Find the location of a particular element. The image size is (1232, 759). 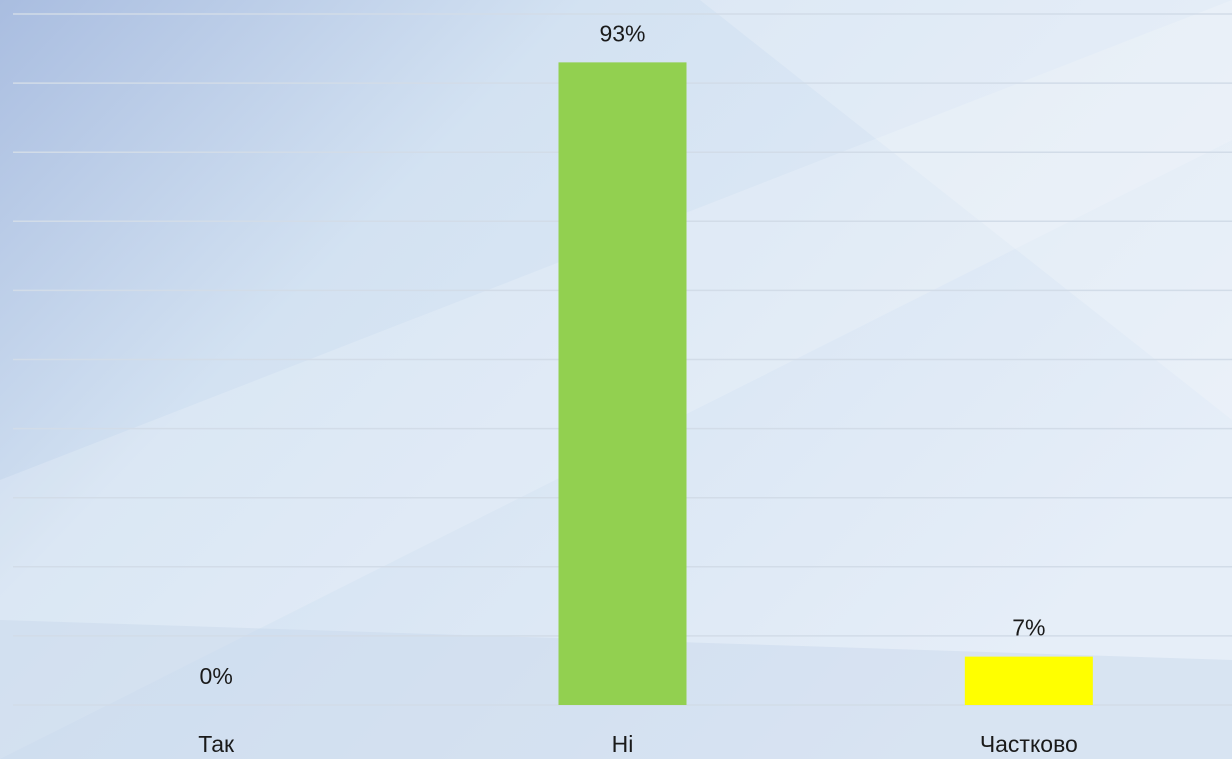

x-tick-label: Частково is located at coordinates (1029, 744).